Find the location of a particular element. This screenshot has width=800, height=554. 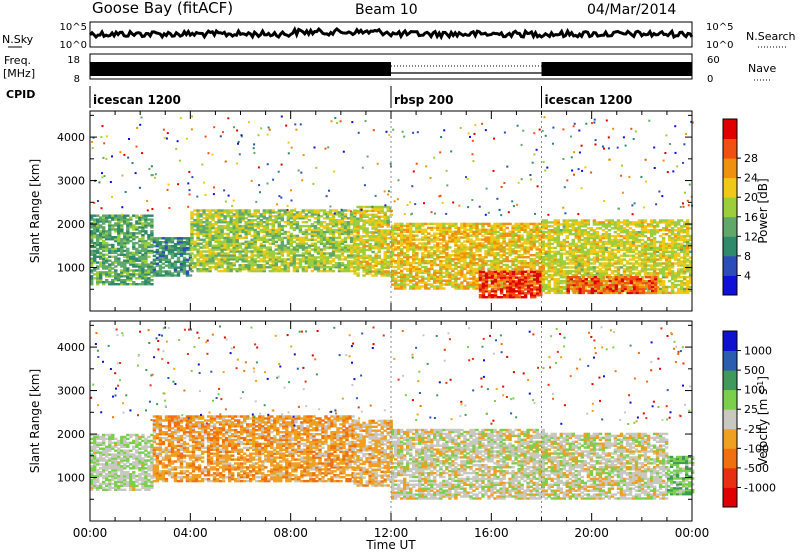

freq-label-2: [MHz] is located at coordinates (19, 73).